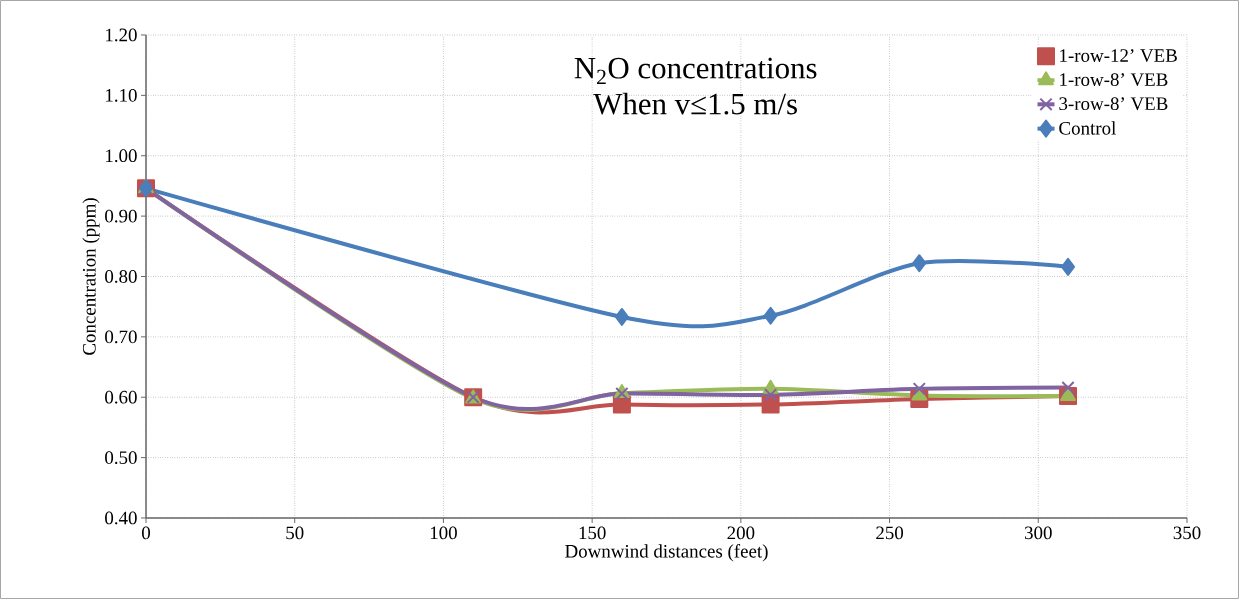 This screenshot has height=599, width=1239. I want to click on x-tick-label: 50, so click(295, 533).